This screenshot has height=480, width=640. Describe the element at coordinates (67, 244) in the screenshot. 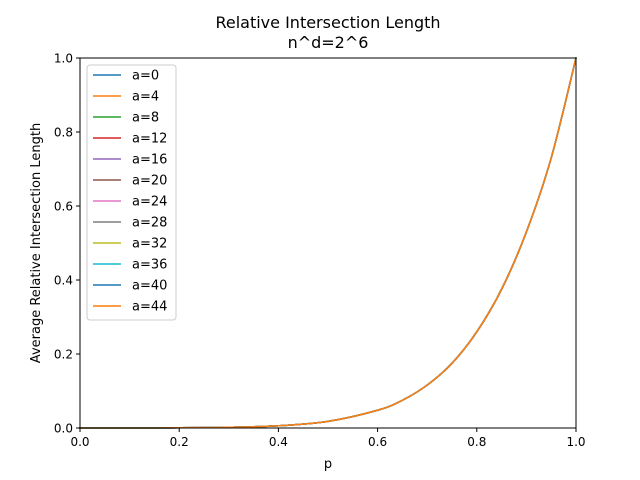

I see `y-axis-ticks: 0.0 0.2 0.4 0.6 0.8 1.0` at that location.